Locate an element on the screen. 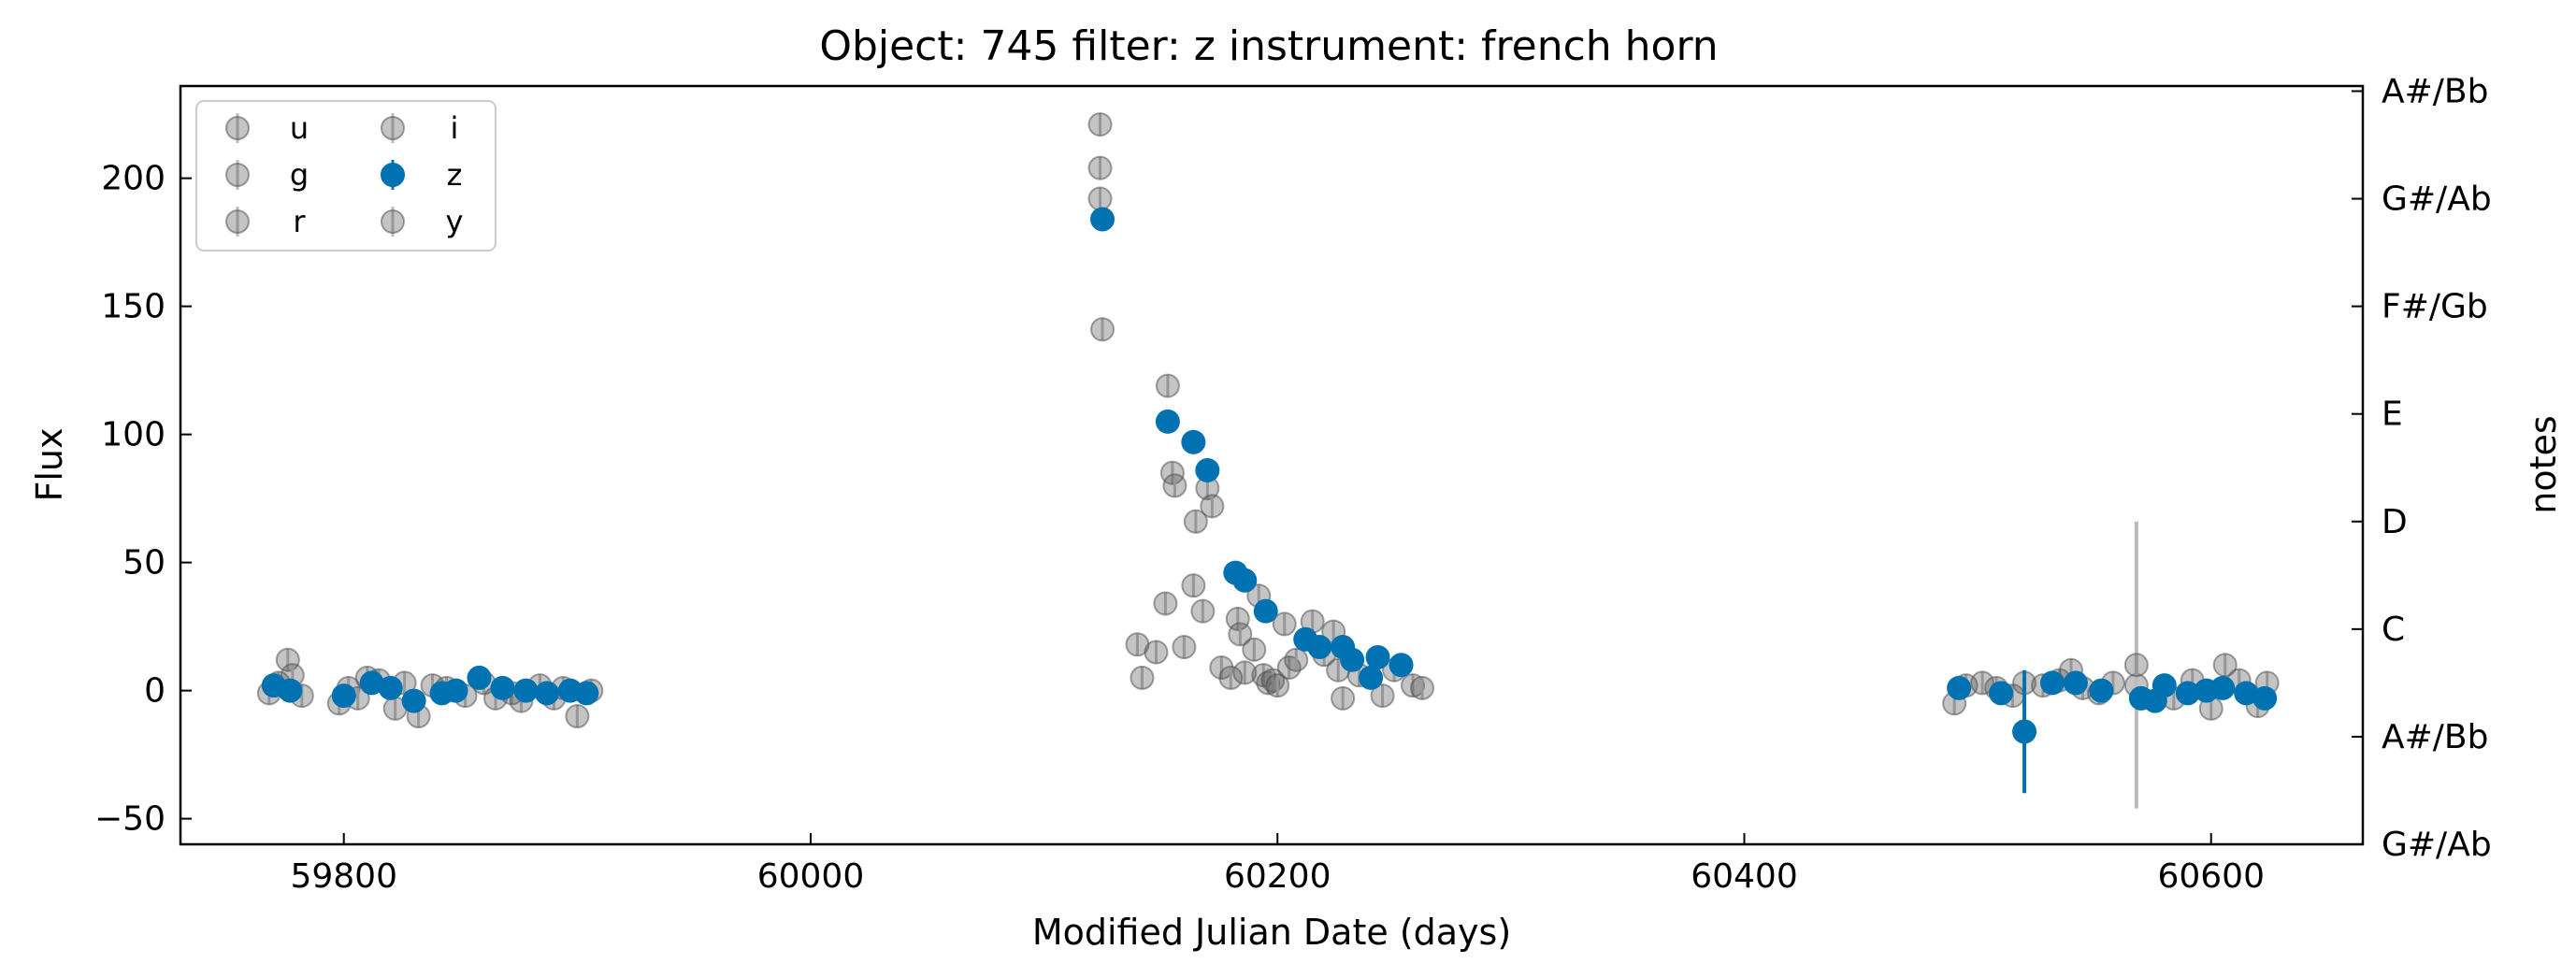 The image size is (2576, 978). legend: ugr izy is located at coordinates (346, 176).